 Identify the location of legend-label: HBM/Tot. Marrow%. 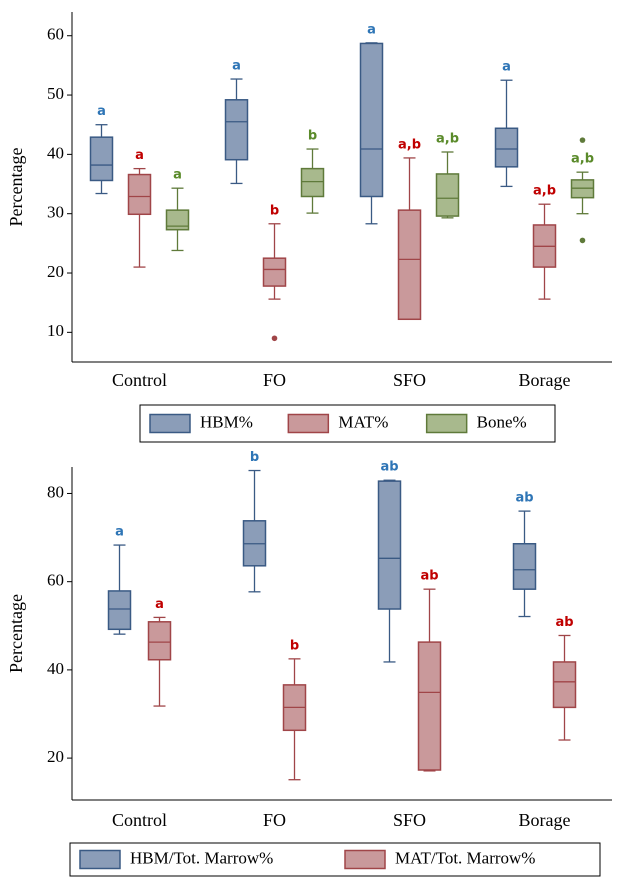
(201, 857).